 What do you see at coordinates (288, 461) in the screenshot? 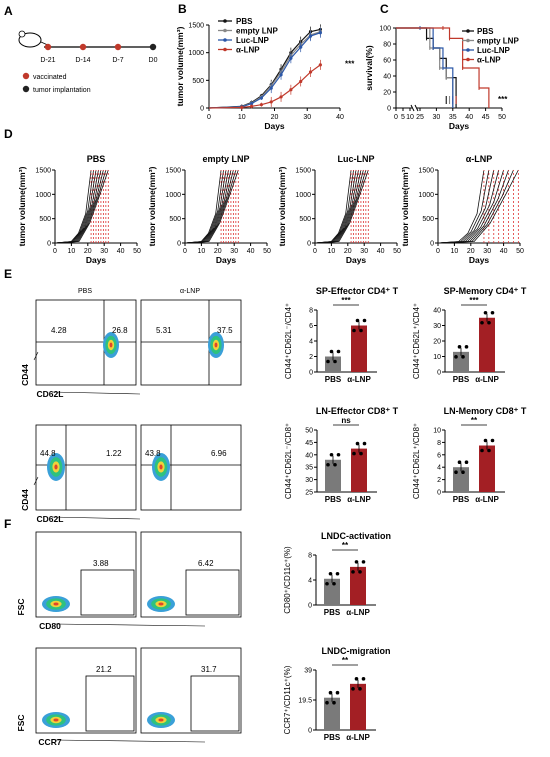
I see `ln-effector-ylabel: CD44⁺CD62L⁻/CD8⁺` at bounding box center [288, 461].